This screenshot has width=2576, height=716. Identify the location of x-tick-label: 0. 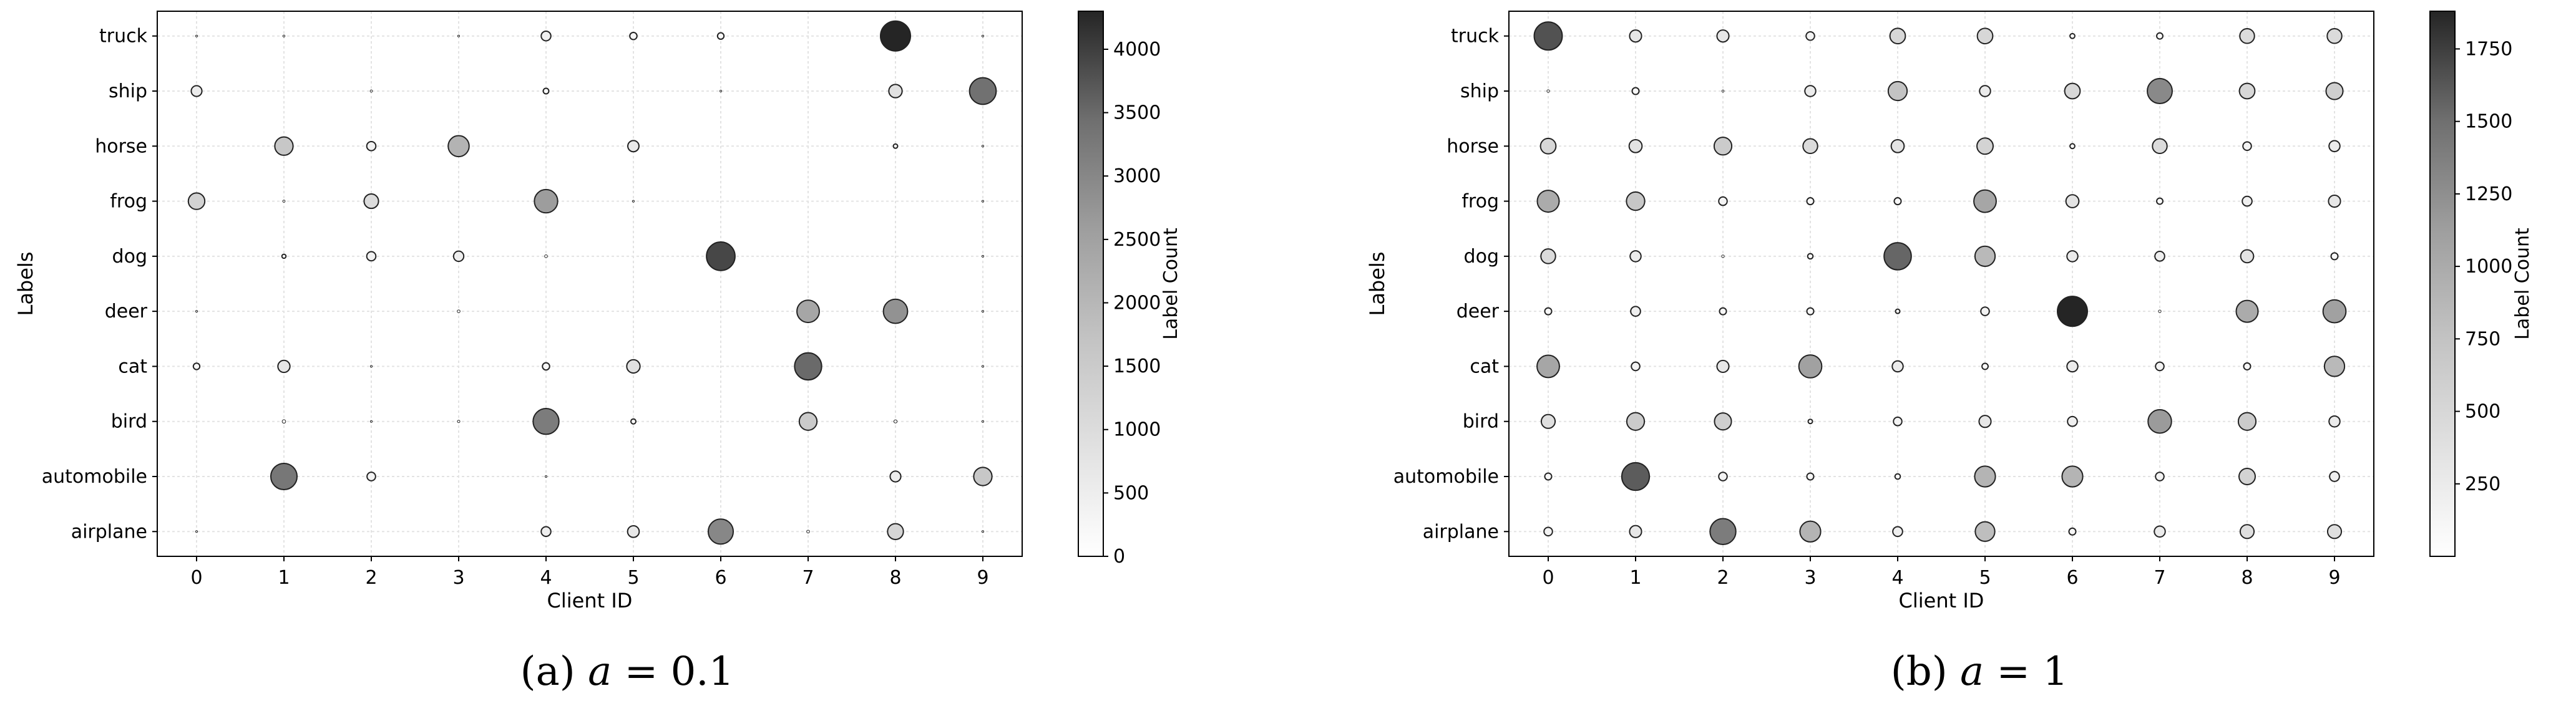
(196, 578).